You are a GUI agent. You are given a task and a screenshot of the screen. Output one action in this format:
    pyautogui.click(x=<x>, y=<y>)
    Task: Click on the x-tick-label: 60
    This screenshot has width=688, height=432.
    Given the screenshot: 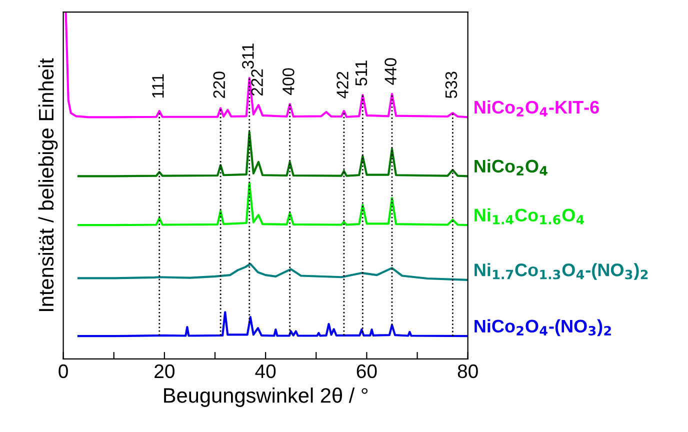 What is the action you would take?
    pyautogui.click(x=366, y=371)
    